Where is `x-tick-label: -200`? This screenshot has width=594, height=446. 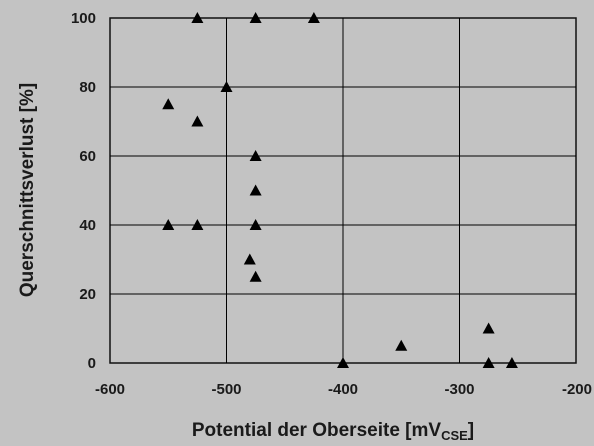
x-tick-label: -200 is located at coordinates (577, 389).